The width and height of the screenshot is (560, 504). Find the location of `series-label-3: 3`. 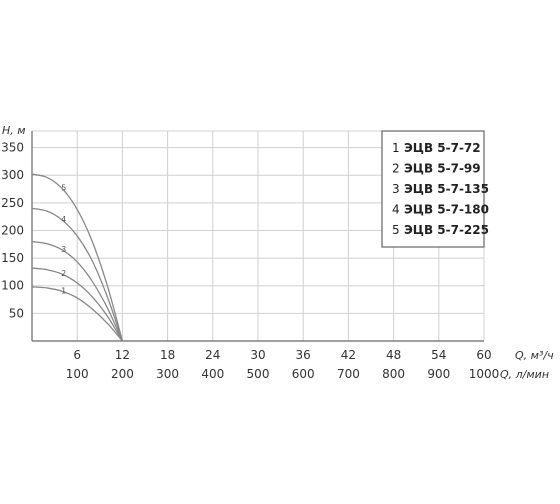

series-label-3: 3 is located at coordinates (63, 249).